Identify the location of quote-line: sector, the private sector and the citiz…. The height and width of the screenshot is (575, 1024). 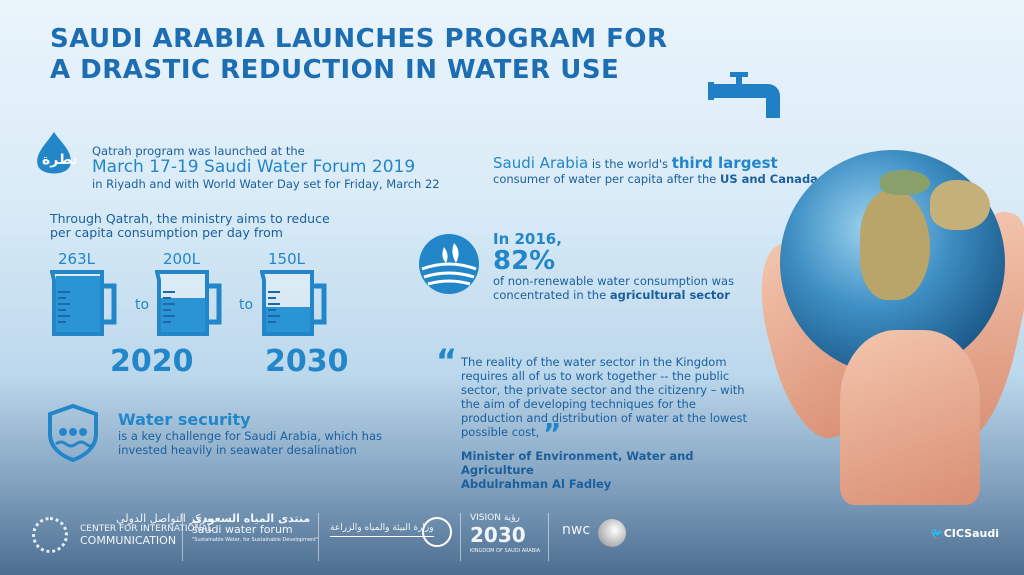
(603, 390).